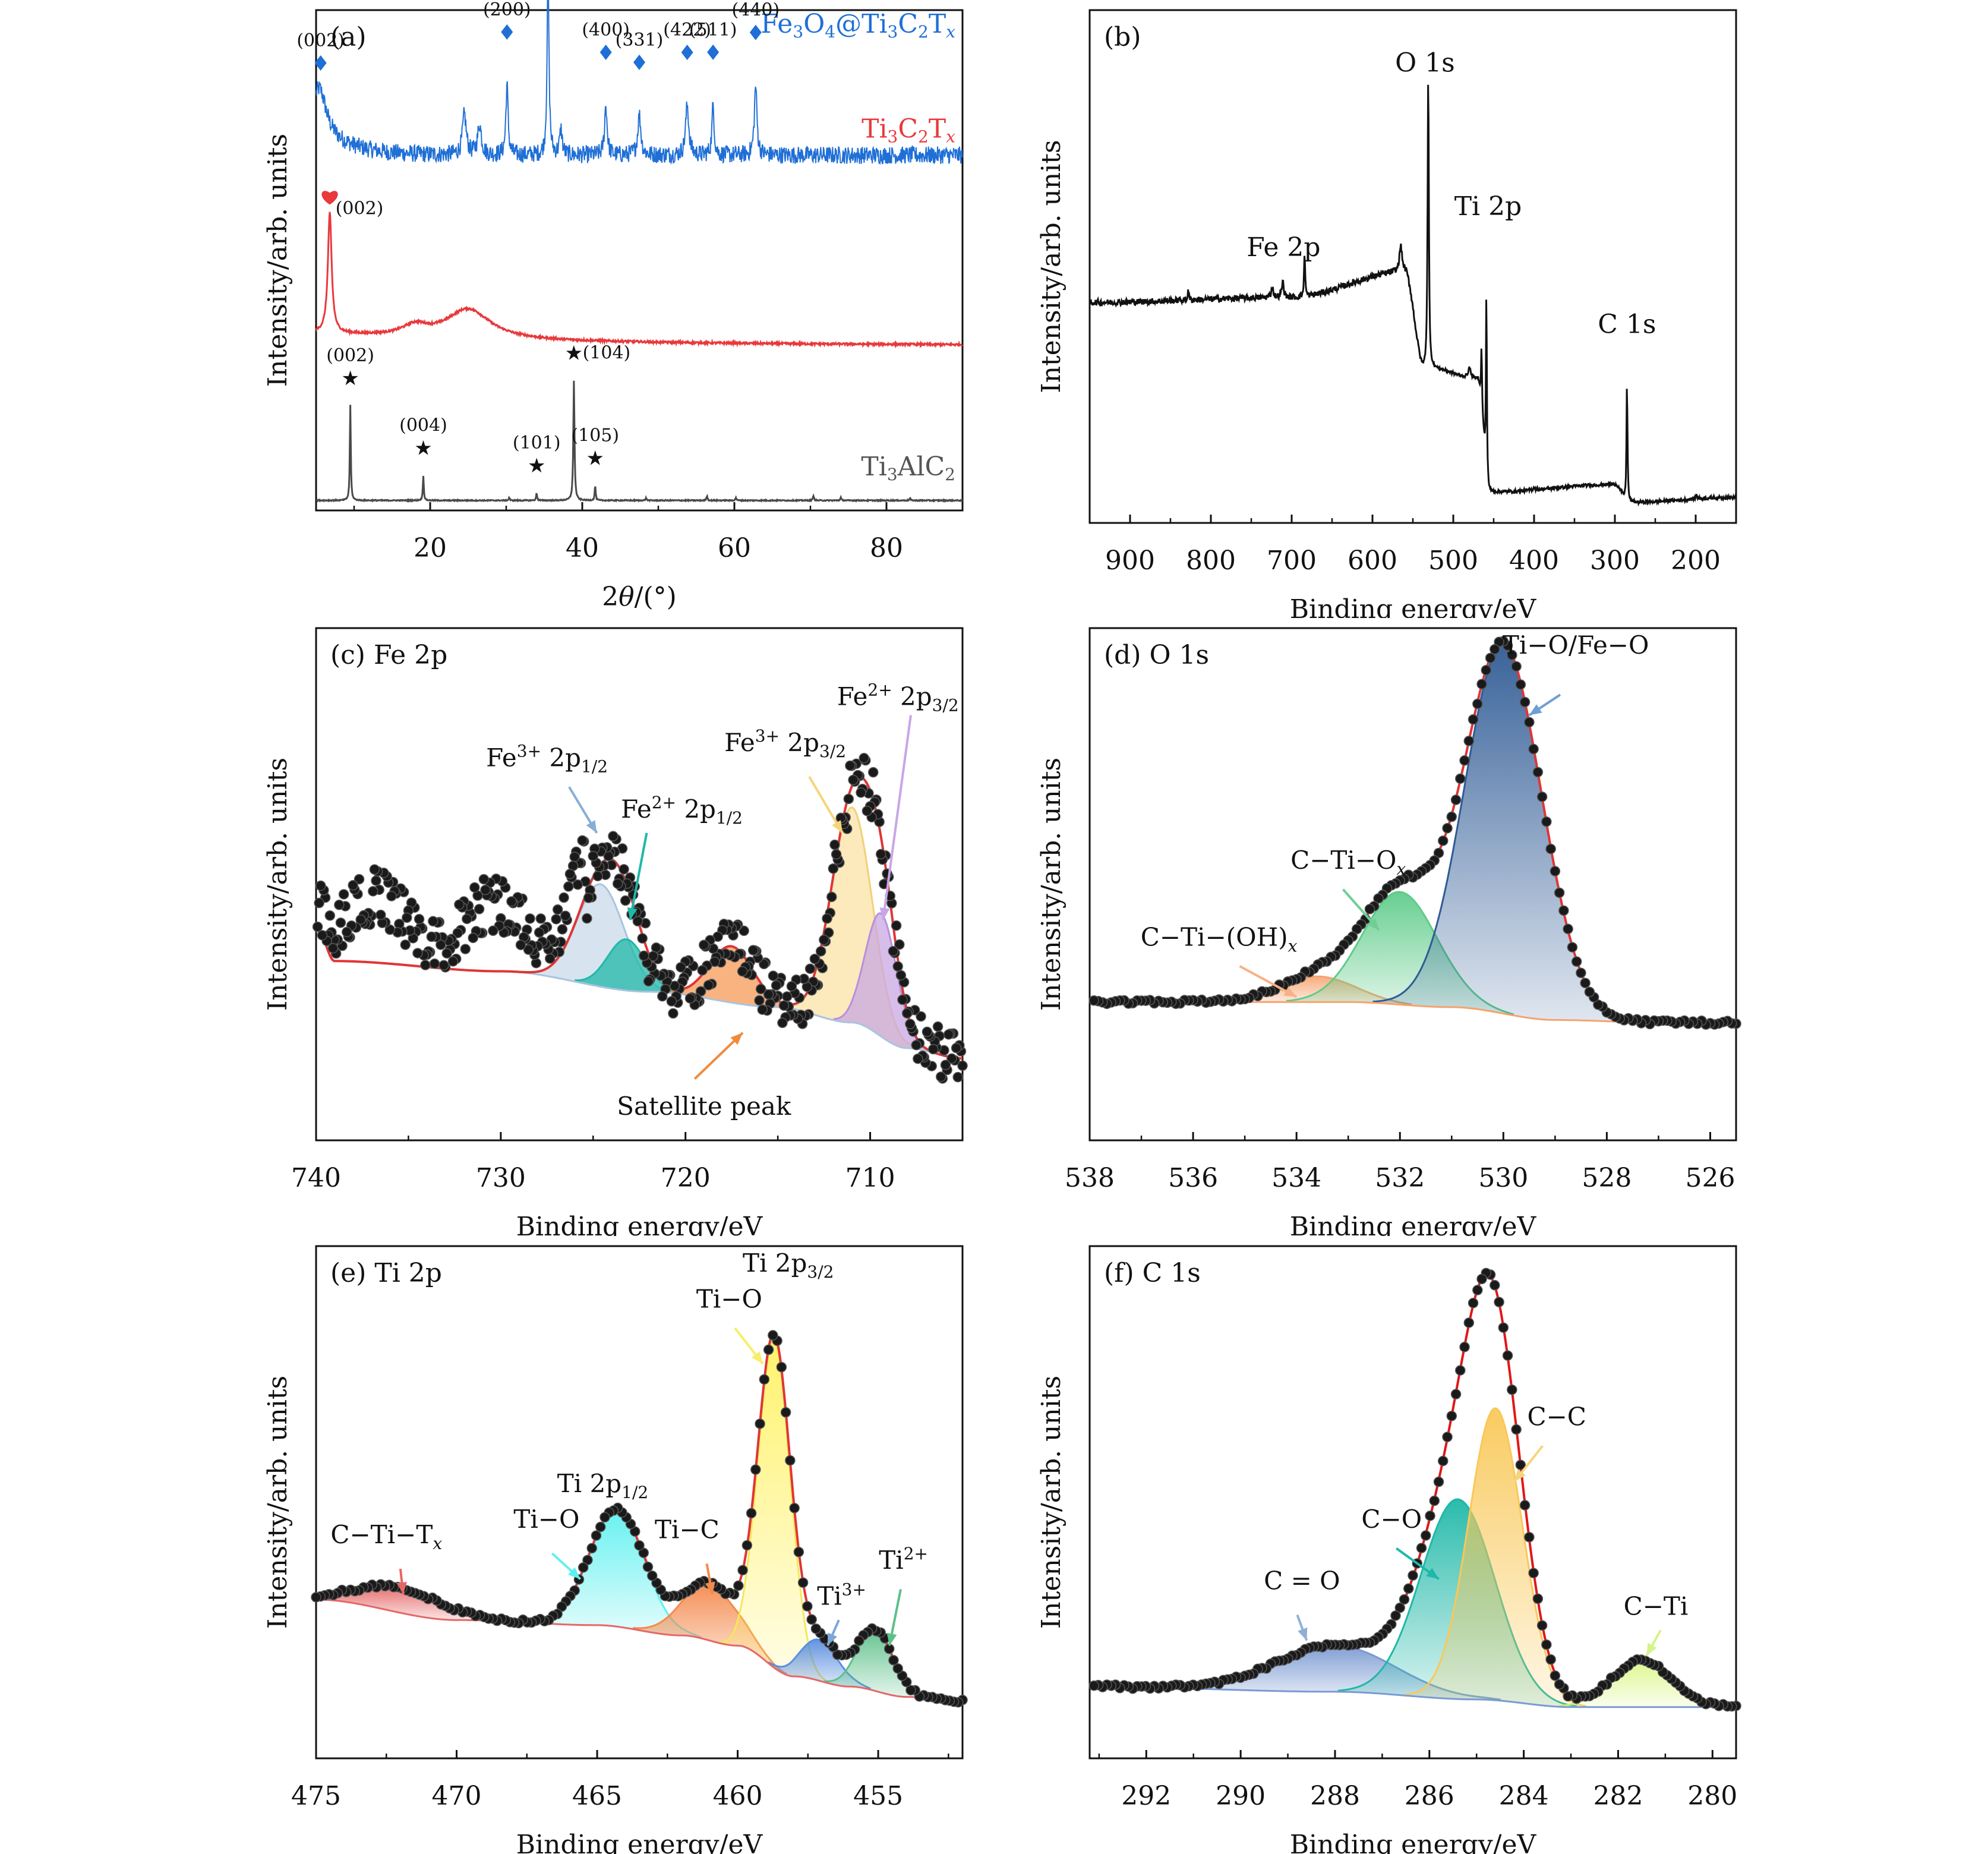  Describe the element at coordinates (639, 260) in the screenshot. I see `panel-a-frame` at that location.